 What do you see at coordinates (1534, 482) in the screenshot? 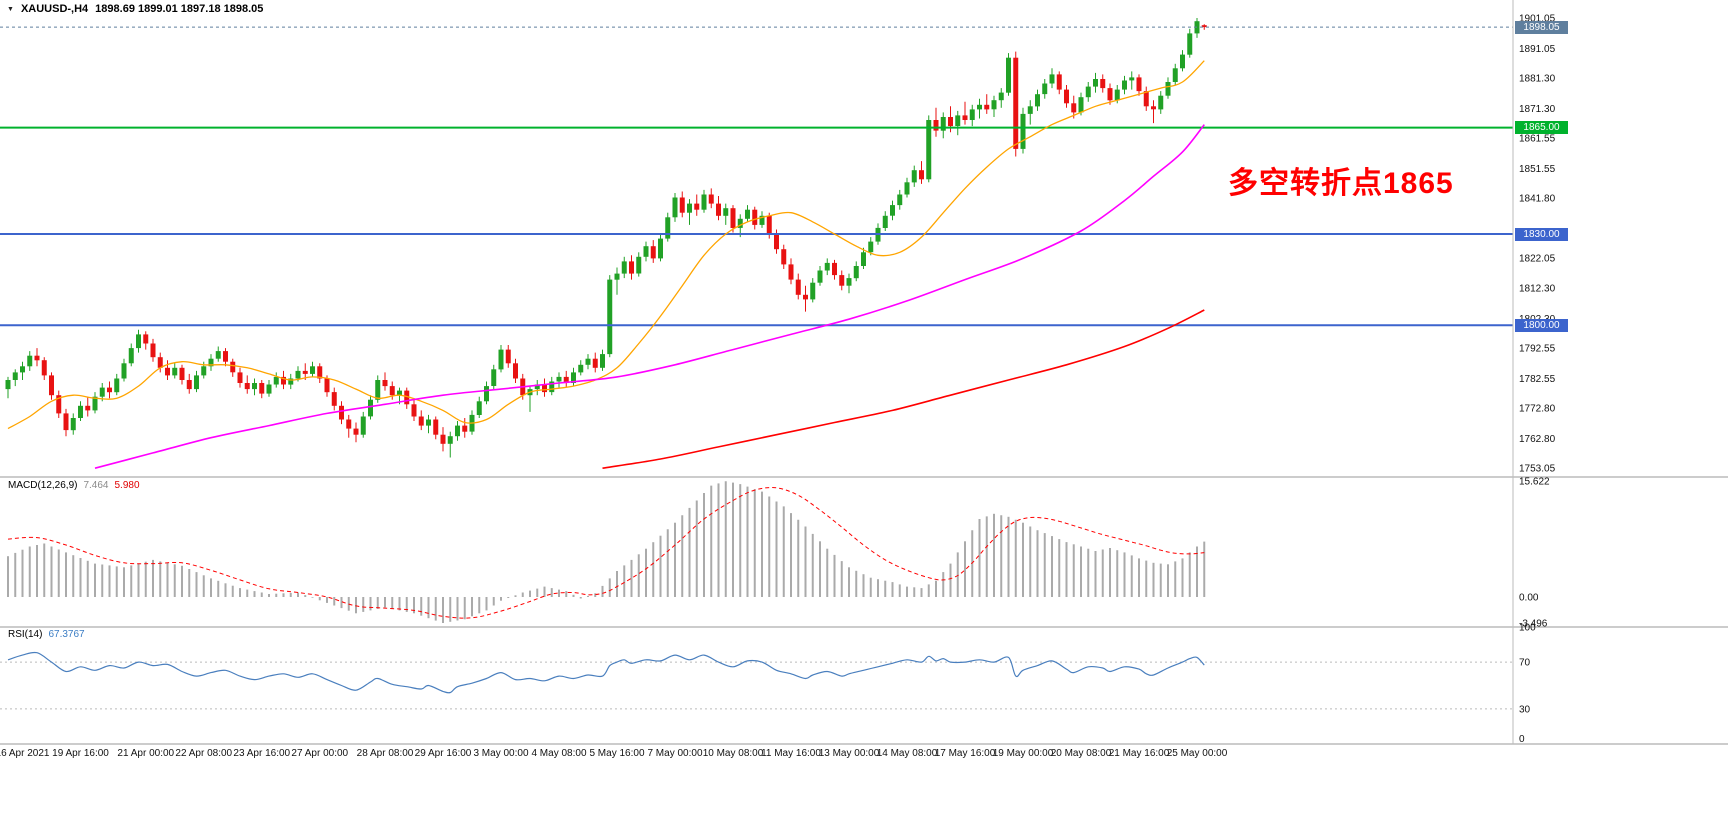
I see `macd-tick-label: 15.622` at bounding box center [1534, 482].